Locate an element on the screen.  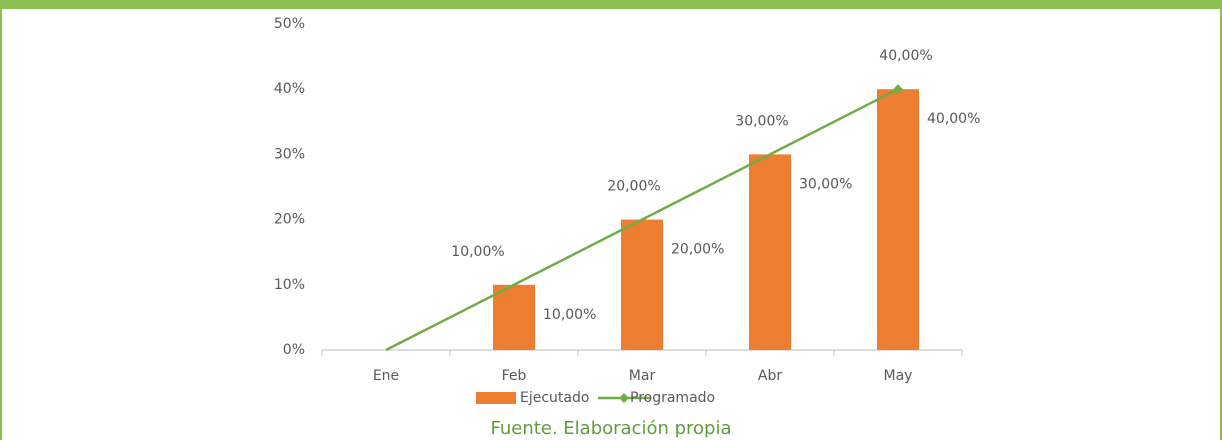
caption: Fuente. Elaboración propia is located at coordinates (610, 428).